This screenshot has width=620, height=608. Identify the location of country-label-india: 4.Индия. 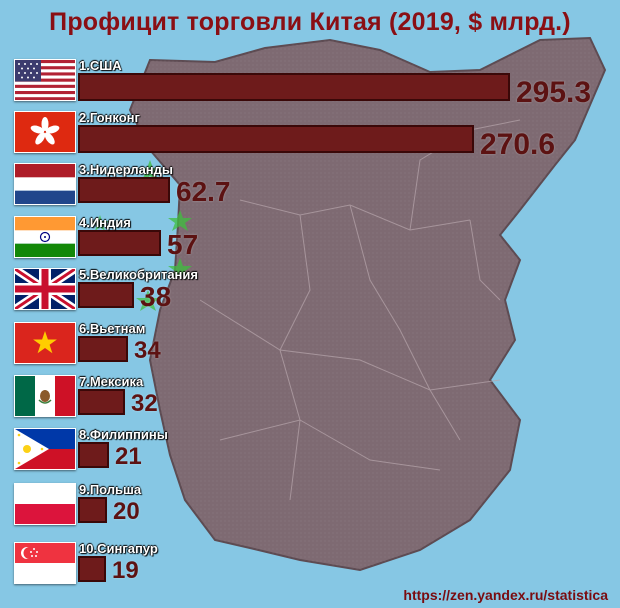
(105, 222).